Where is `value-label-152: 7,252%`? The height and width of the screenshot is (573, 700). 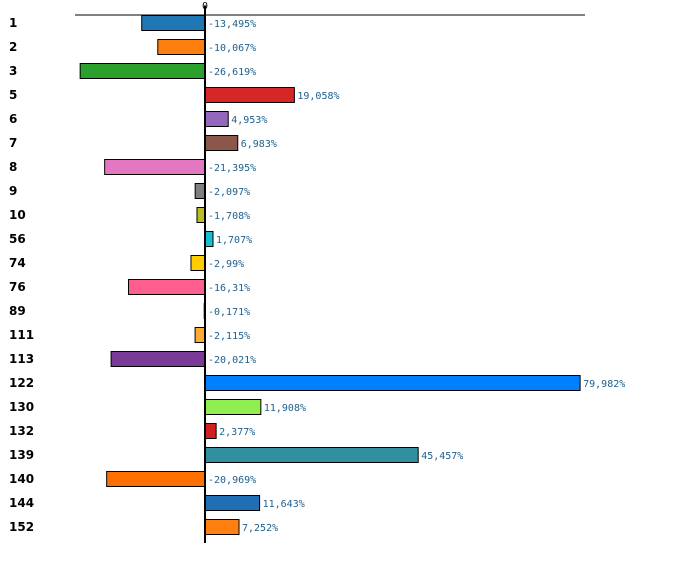
value-label-152: 7,252% is located at coordinates (260, 528).